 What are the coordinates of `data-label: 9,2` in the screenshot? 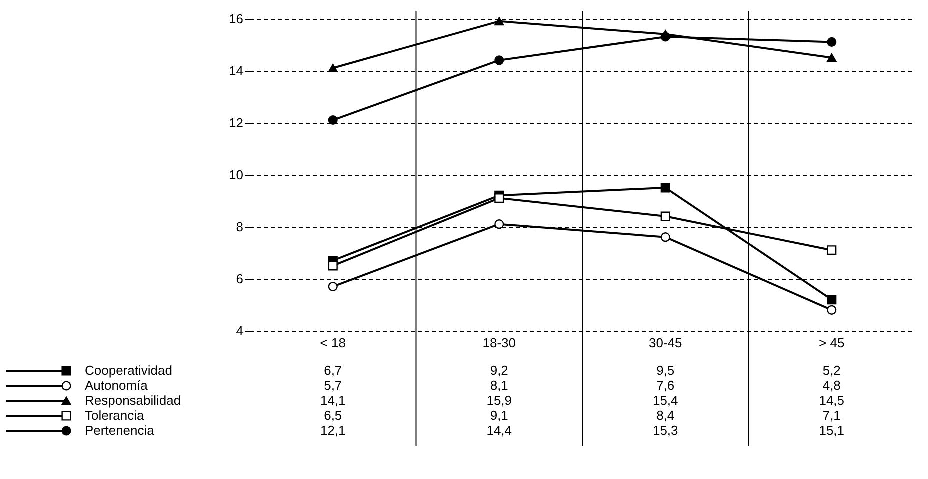 It's located at (499, 370).